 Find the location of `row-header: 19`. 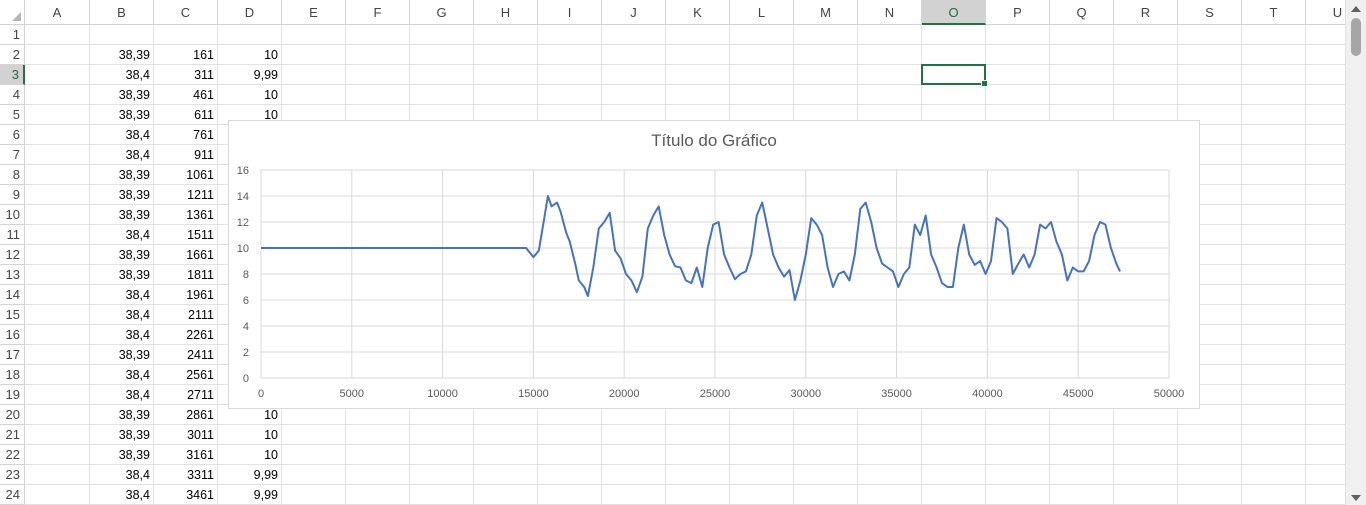

row-header: 19 is located at coordinates (12, 395).